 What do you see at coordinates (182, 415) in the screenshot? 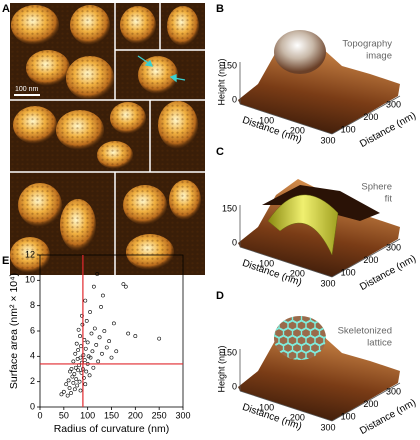
I see `x-tick-label: 300` at bounding box center [182, 415].